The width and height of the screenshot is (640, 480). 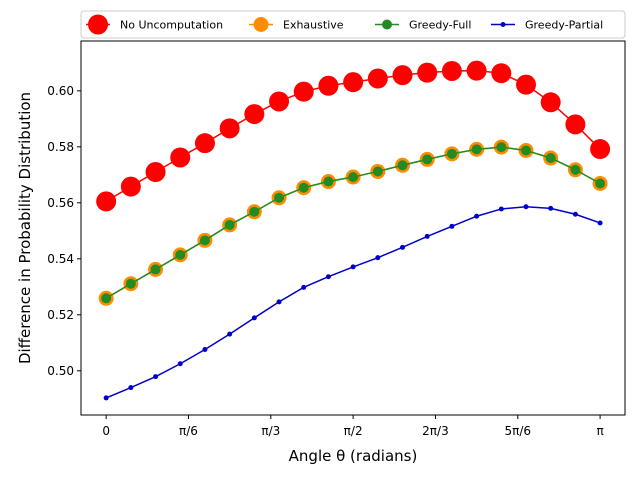 What do you see at coordinates (60, 315) in the screenshot?
I see `y-tick-label: 0.52` at bounding box center [60, 315].